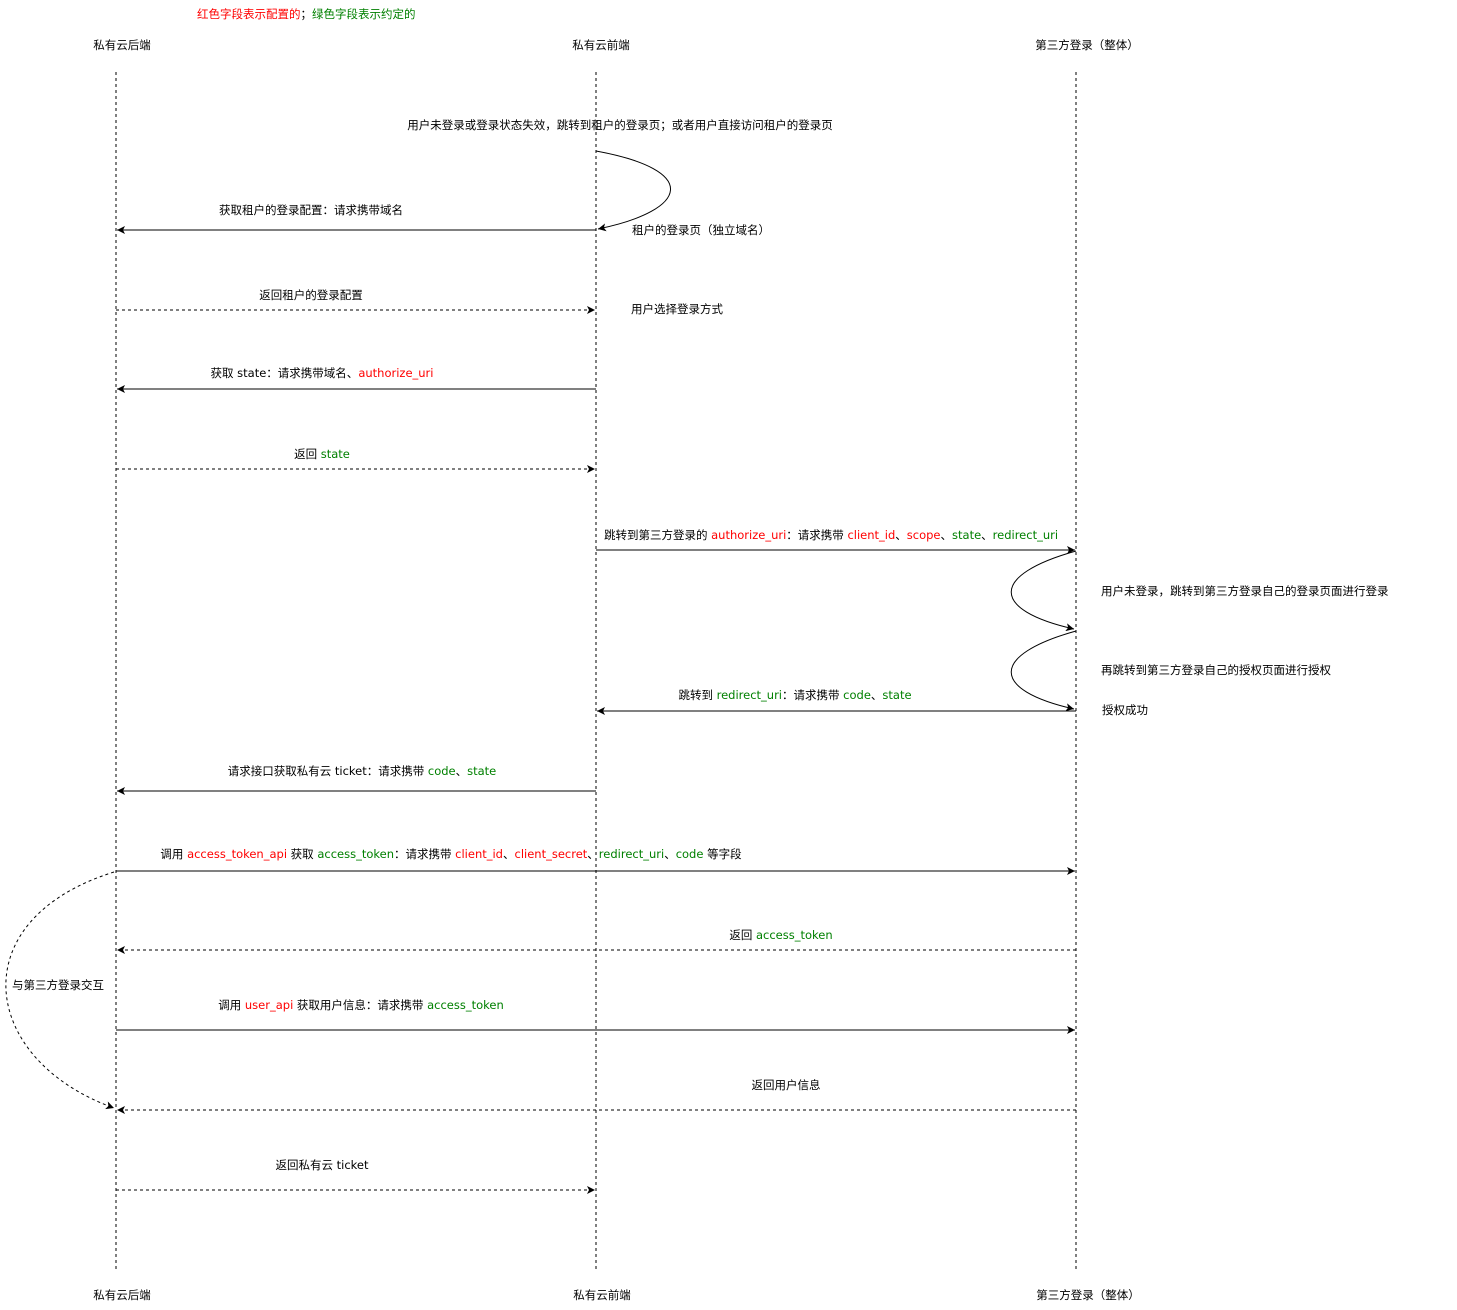 The image size is (1457, 1310). I want to click on label-segment: 获取租户的登录配置：请求携带域名, so click(311, 210).